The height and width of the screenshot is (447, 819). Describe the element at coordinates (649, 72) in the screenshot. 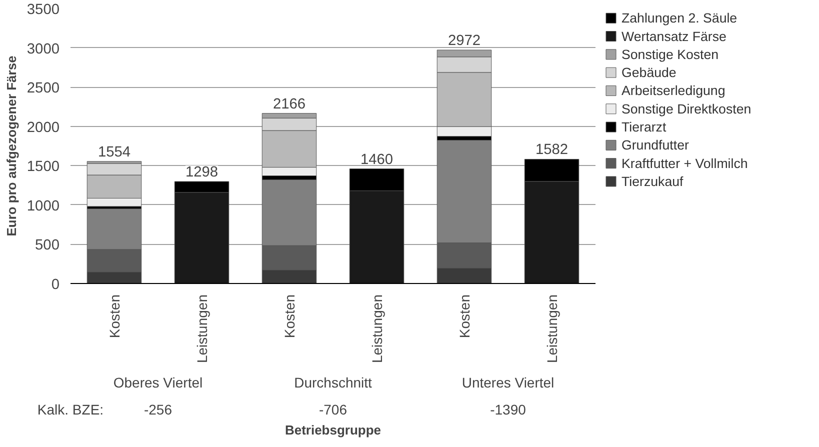

I see `legend-label: Gebäude` at that location.